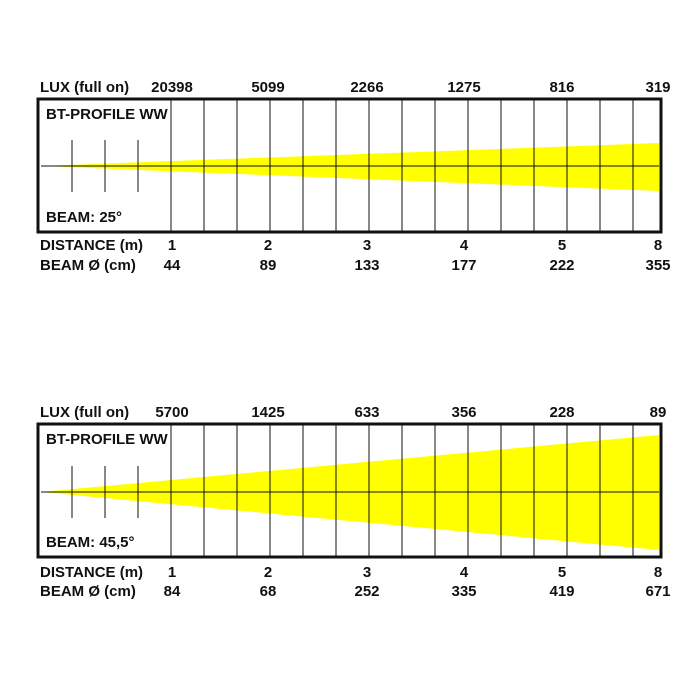 This screenshot has width=700, height=700. Describe the element at coordinates (267, 87) in the screenshot. I see `lux-value: 5099` at that location.